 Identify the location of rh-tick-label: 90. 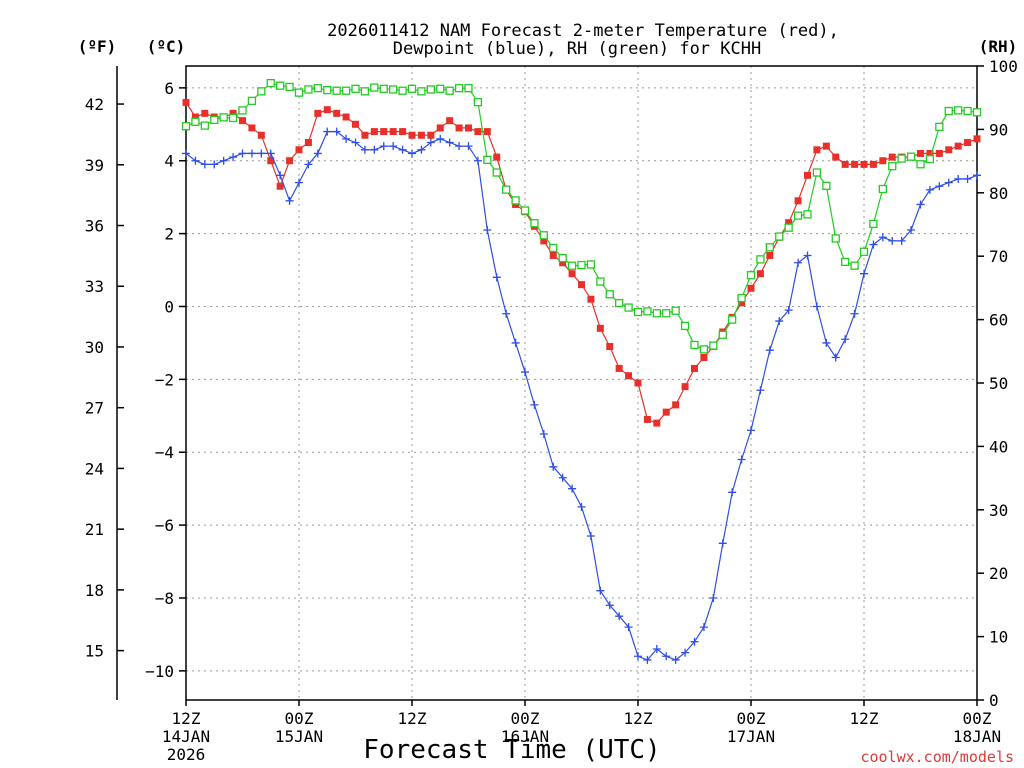
(998, 129).